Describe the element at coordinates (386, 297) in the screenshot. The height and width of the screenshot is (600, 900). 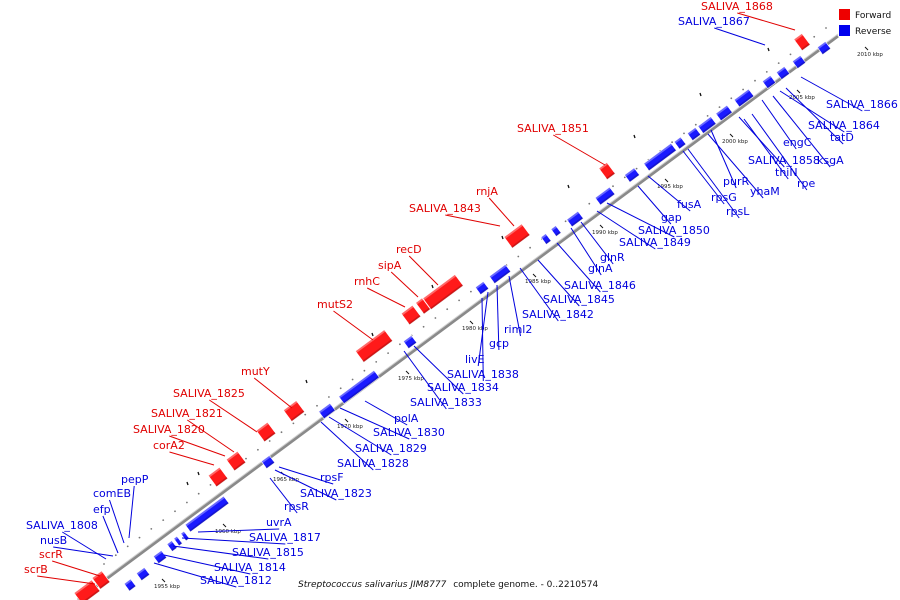
I see `forward-gene-leader-rnhc` at that location.